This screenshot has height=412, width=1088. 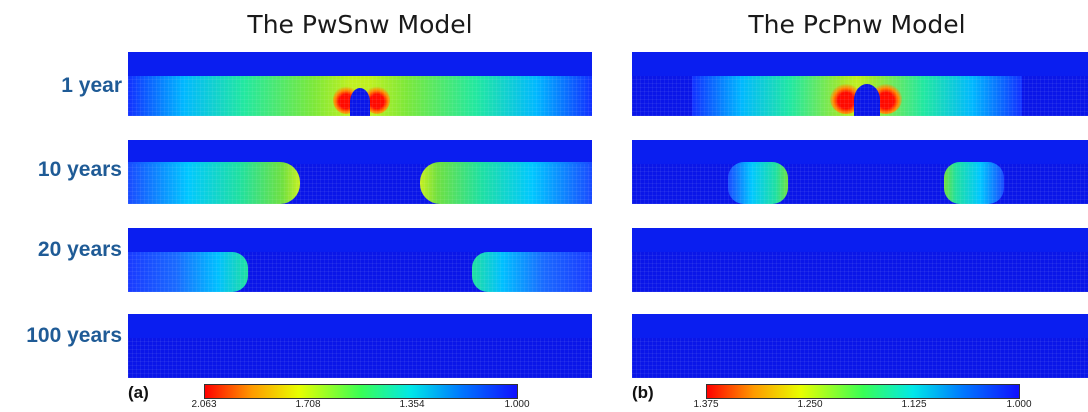 What do you see at coordinates (643, 392) in the screenshot?
I see `panel-label-b: (b)` at bounding box center [643, 392].